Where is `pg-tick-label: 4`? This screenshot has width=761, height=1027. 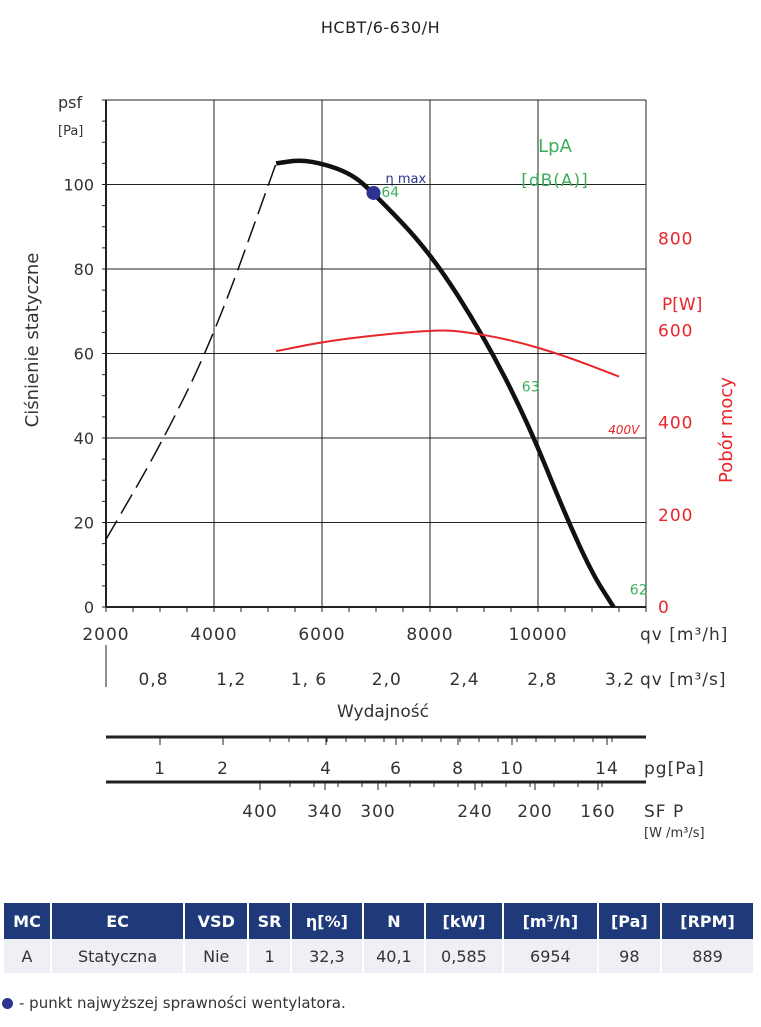
pg-tick-label: 4 is located at coordinates (326, 769).